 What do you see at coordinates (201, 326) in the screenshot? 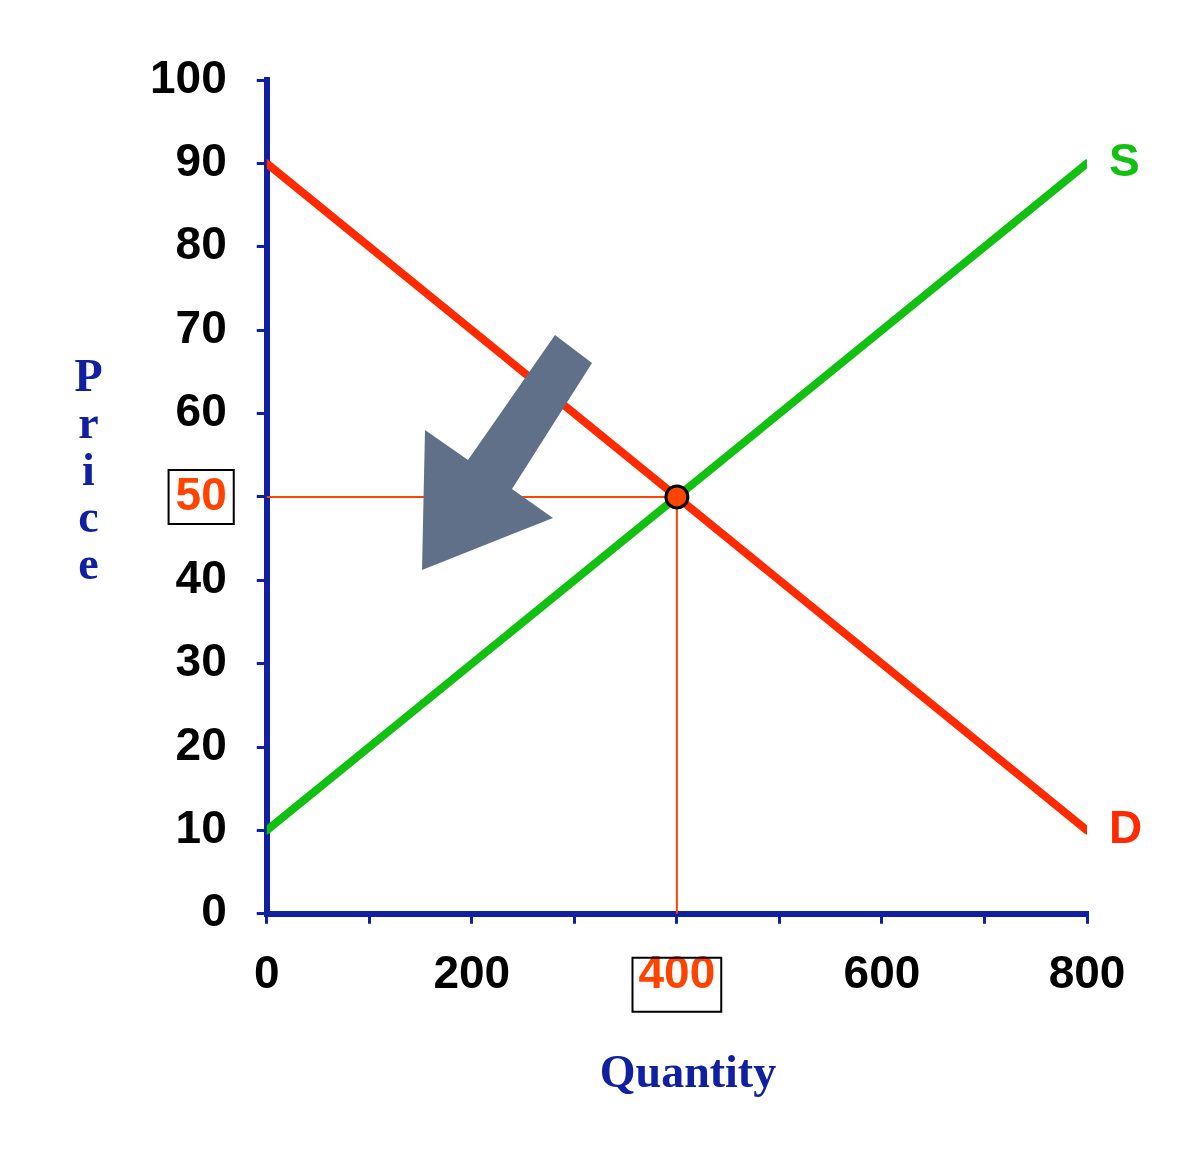
I see `y-tick-label: 70` at bounding box center [201, 326].